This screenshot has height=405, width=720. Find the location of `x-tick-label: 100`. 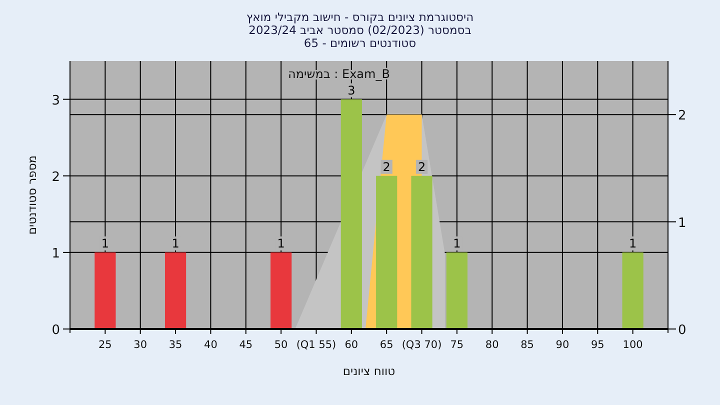

x-tick-label: 100 is located at coordinates (632, 345).